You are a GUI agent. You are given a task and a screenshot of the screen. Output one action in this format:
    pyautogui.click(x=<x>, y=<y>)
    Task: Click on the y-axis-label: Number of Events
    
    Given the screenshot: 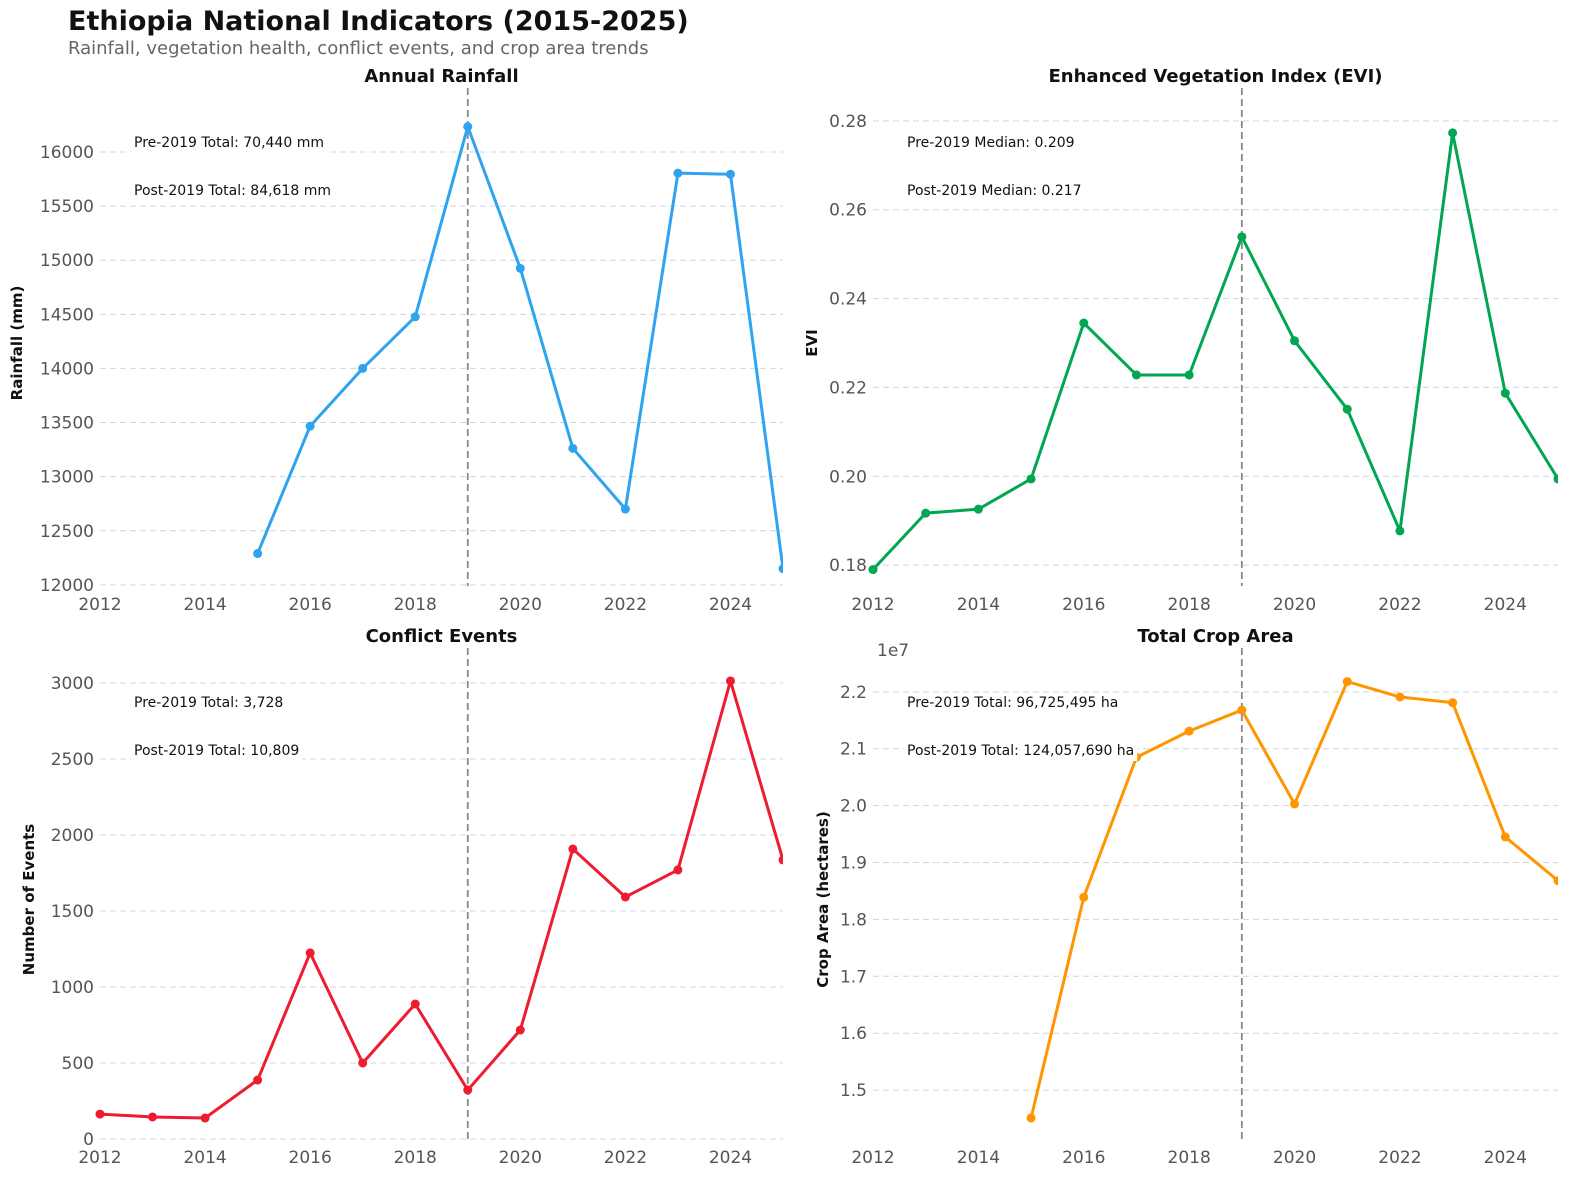 What is the action you would take?
    pyautogui.click(x=29, y=899)
    